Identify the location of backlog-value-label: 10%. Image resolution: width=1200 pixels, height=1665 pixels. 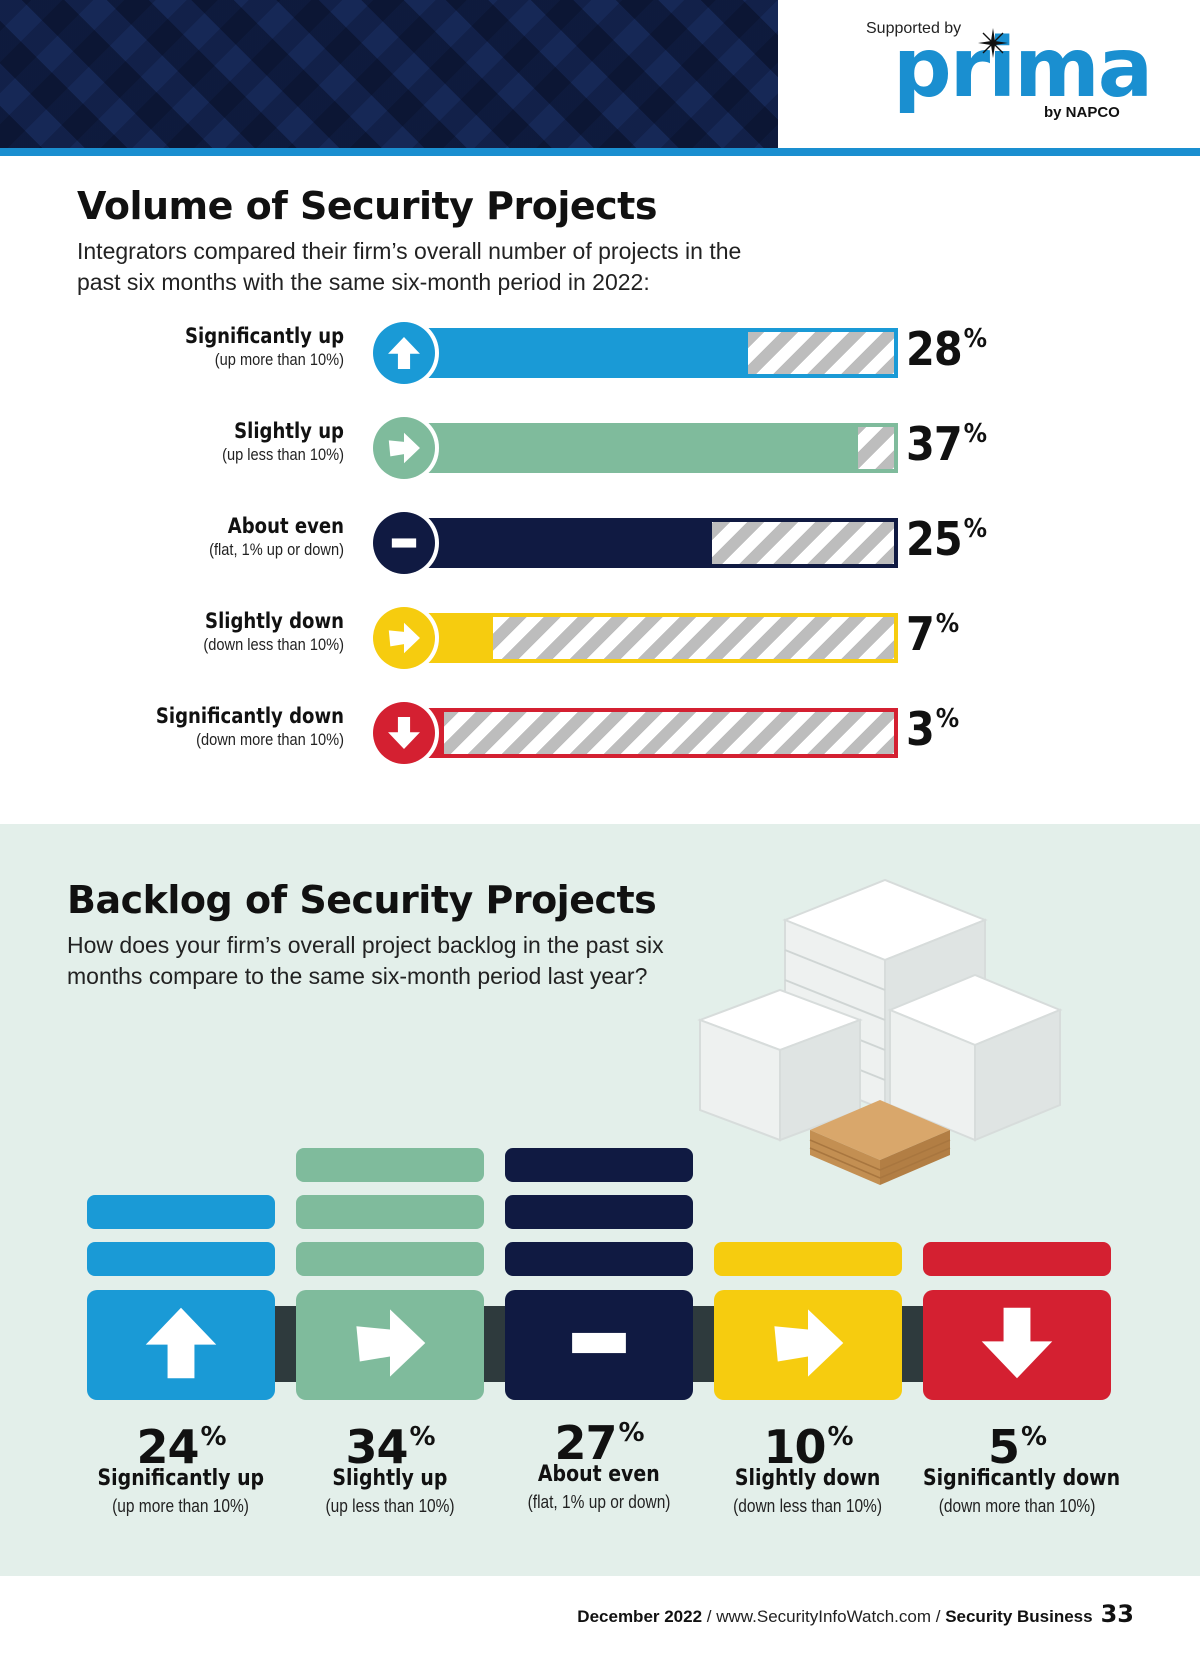
(808, 1447).